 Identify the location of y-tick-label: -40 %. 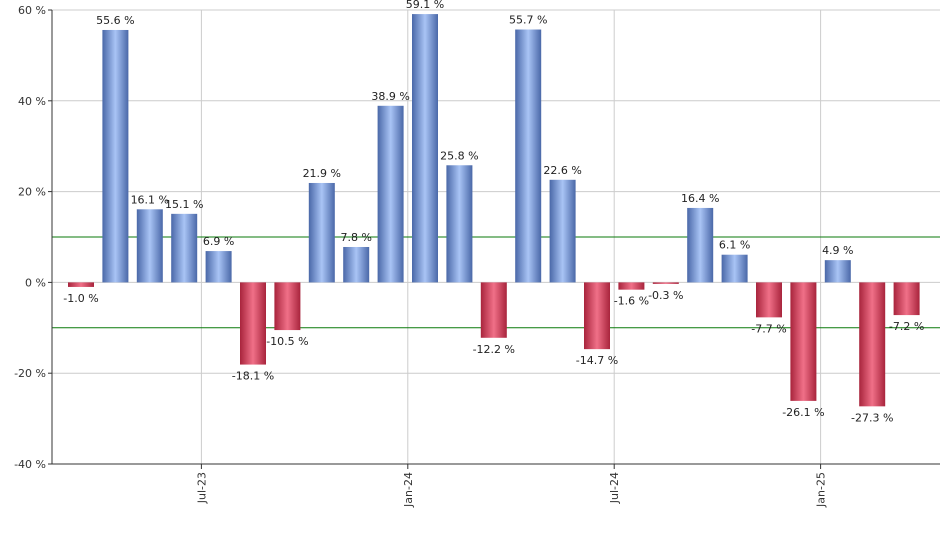
(30, 464).